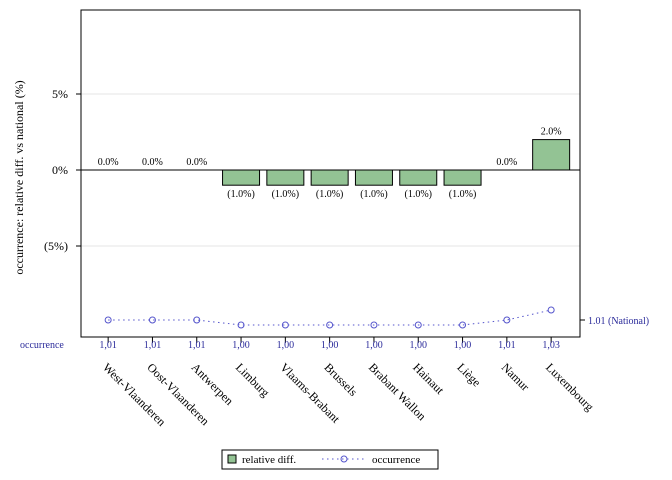 This screenshot has width=672, height=480. What do you see at coordinates (232, 459) in the screenshot?
I see `legend-bar-swatch` at bounding box center [232, 459].